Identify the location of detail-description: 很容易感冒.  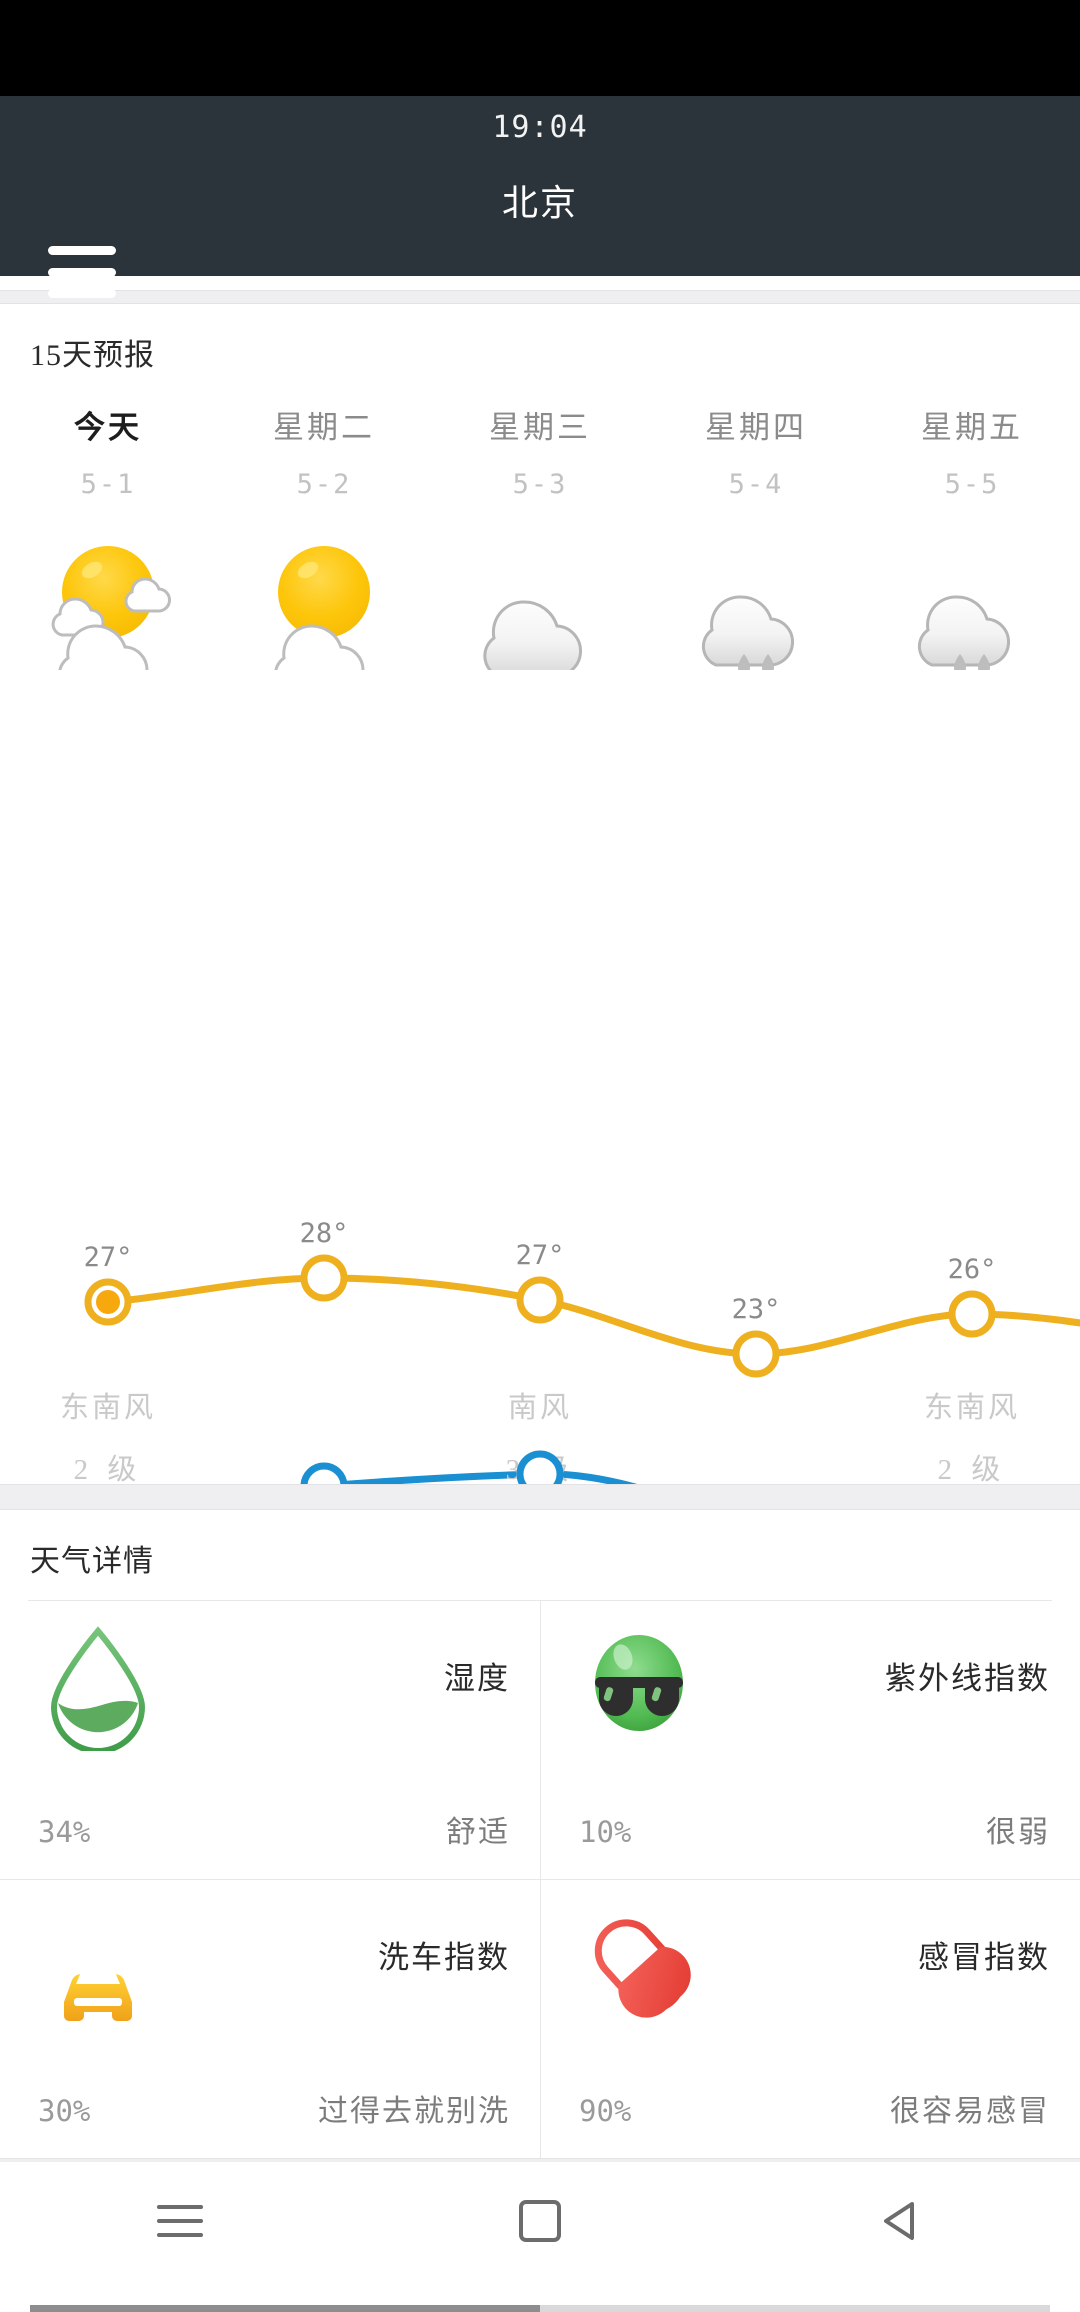
(970, 2111).